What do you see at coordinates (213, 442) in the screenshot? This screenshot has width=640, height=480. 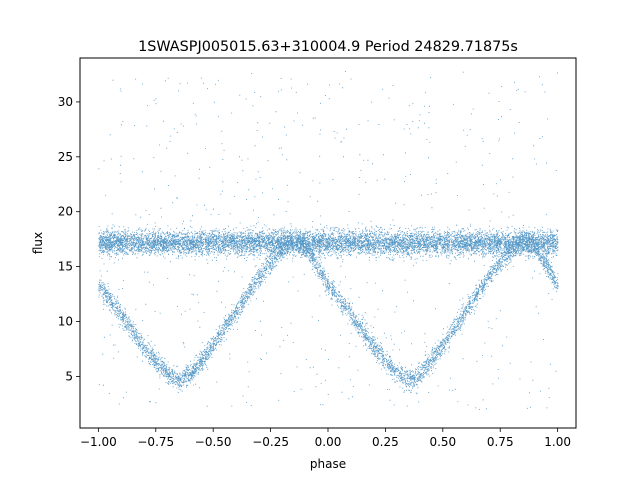 I see `x-tick-label: −0.50` at bounding box center [213, 442].